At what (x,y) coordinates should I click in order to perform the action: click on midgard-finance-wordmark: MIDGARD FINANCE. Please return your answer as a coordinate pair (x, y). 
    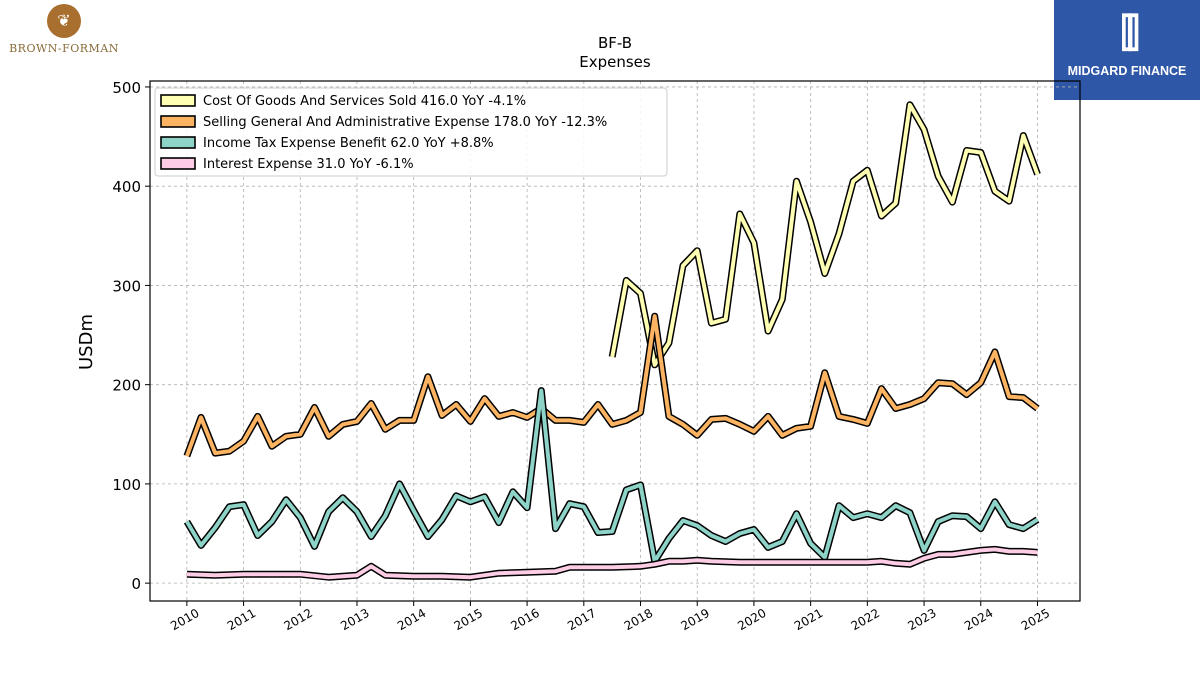
    Looking at the image, I should click on (1127, 71).